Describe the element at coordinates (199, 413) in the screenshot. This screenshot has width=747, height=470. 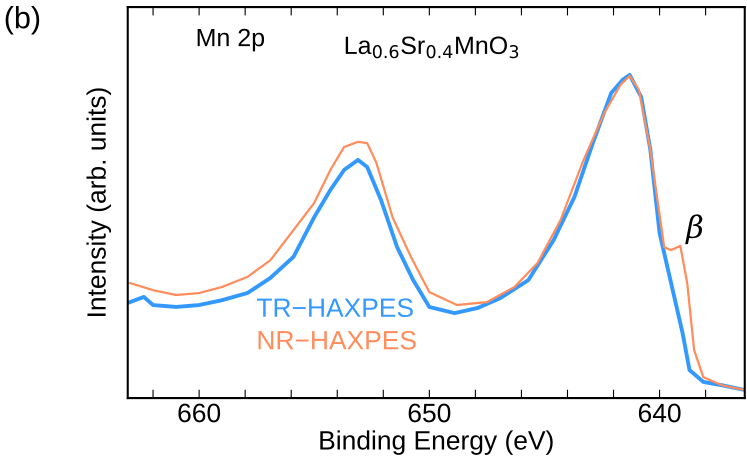
I see `x-tick-label: 660` at that location.